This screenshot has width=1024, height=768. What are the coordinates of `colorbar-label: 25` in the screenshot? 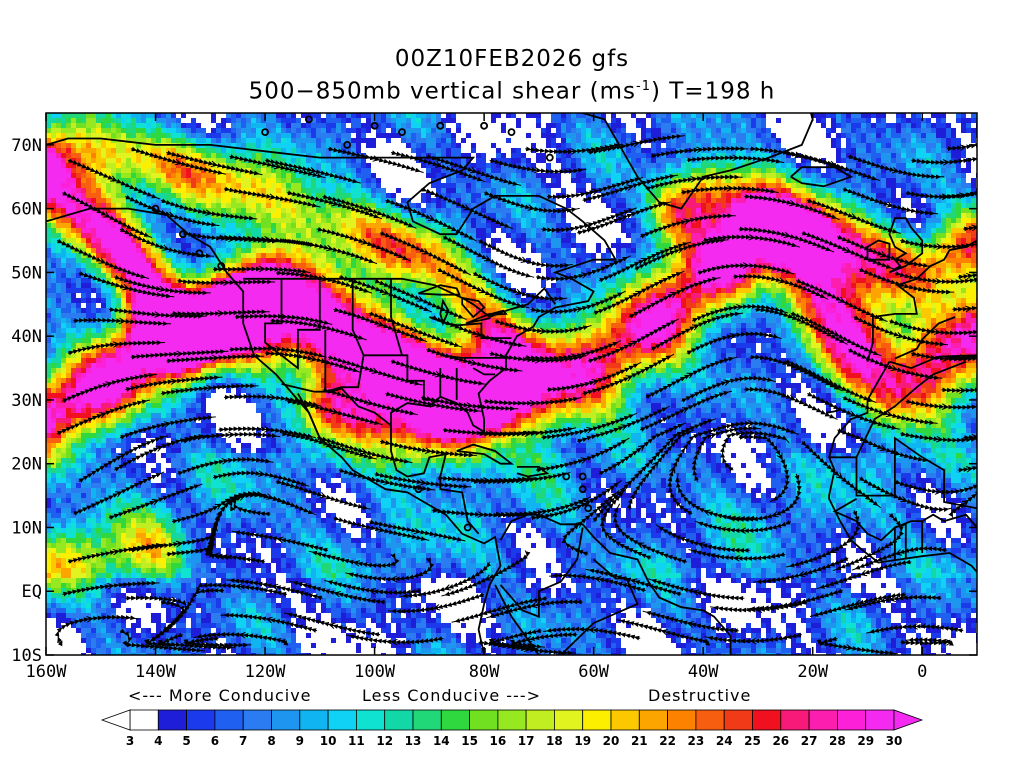 It's located at (752, 741).